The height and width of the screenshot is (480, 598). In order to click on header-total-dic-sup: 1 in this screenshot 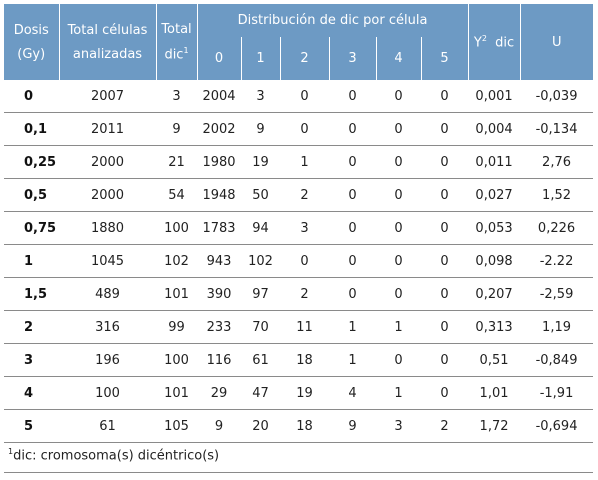, I will do `click(186, 50)`.